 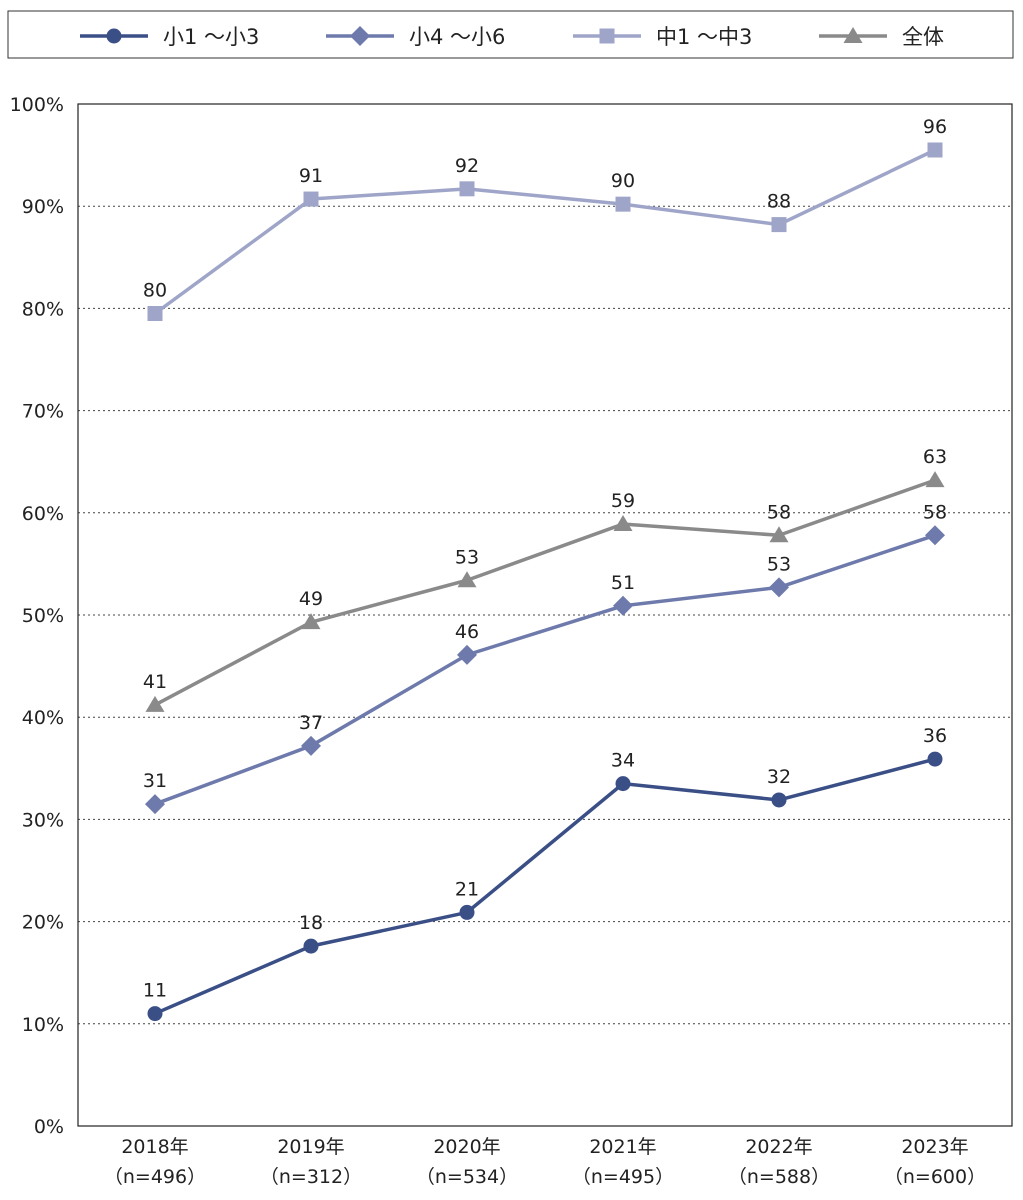 I want to click on legend-marker-triangle, so click(x=853, y=35).